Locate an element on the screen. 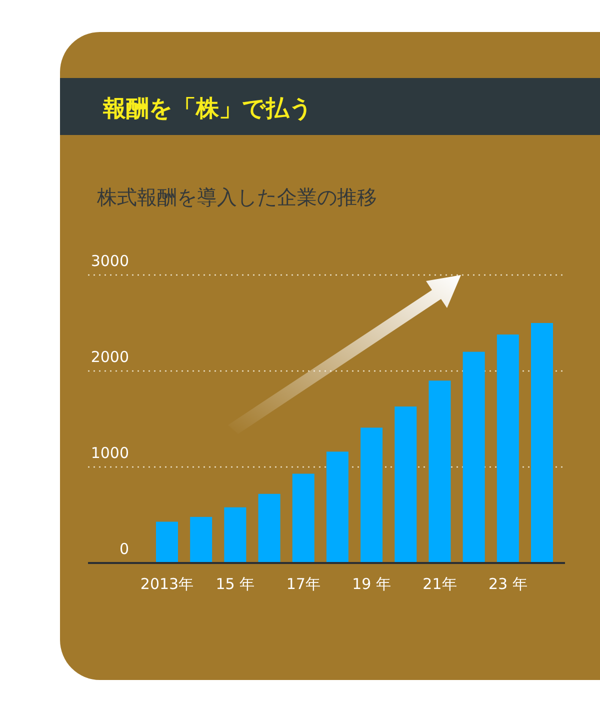 The width and height of the screenshot is (600, 703). x-tick-label: 15 年 is located at coordinates (235, 584).